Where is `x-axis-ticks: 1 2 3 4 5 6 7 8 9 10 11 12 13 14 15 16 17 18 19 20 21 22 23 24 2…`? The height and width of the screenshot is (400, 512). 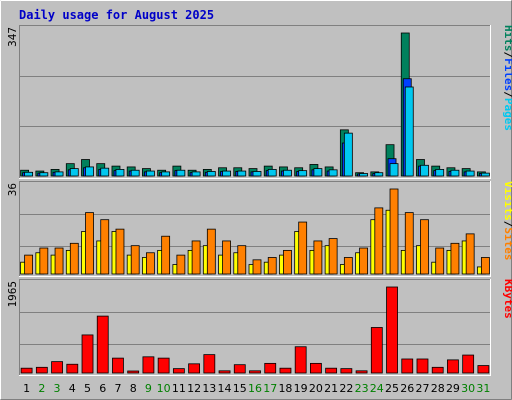 x-axis-ticks: 1 2 3 4 5 6 7 8 9 10 11 12 13 14 15 16 17 18 19 20 21 22 23 24 2… is located at coordinates (256, 388).